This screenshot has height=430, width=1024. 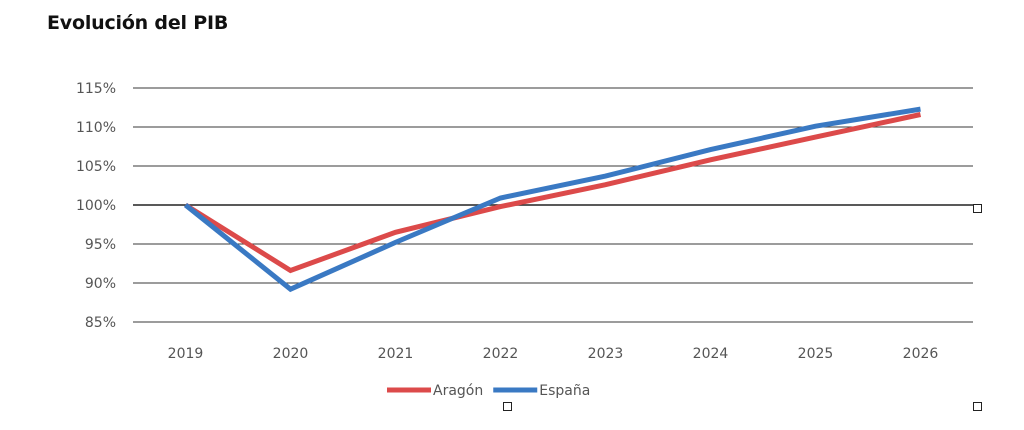 I want to click on y-axis-ticks: 85% 90% 95% 100% 105% 110% 115%, so click(x=96, y=206).